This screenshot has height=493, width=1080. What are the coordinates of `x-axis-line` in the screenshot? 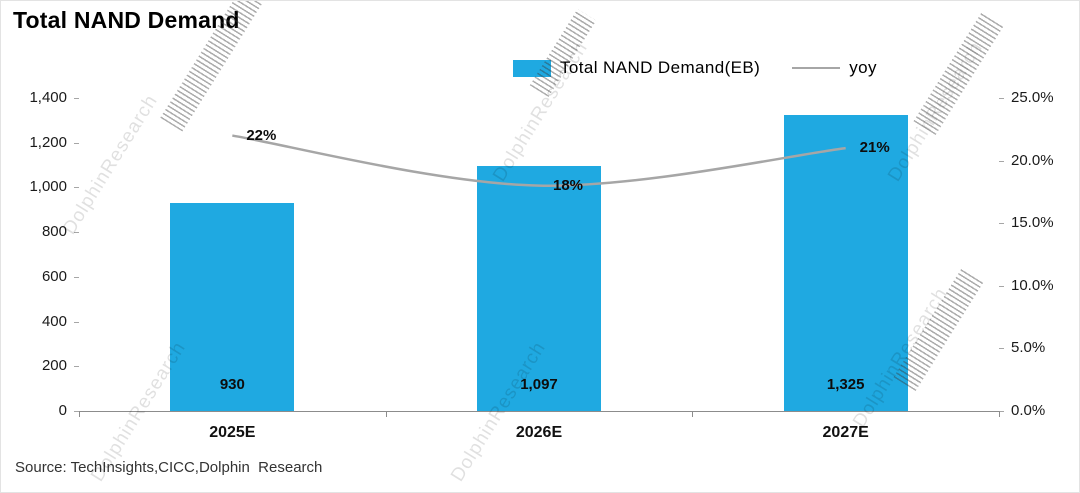 It's located at (539, 411).